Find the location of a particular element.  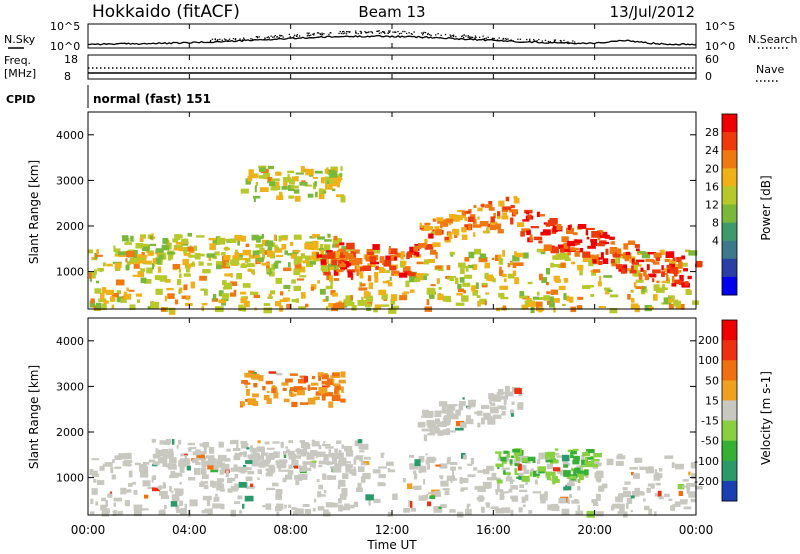

power-colorbar-label: Power [dB] is located at coordinates (766, 207).